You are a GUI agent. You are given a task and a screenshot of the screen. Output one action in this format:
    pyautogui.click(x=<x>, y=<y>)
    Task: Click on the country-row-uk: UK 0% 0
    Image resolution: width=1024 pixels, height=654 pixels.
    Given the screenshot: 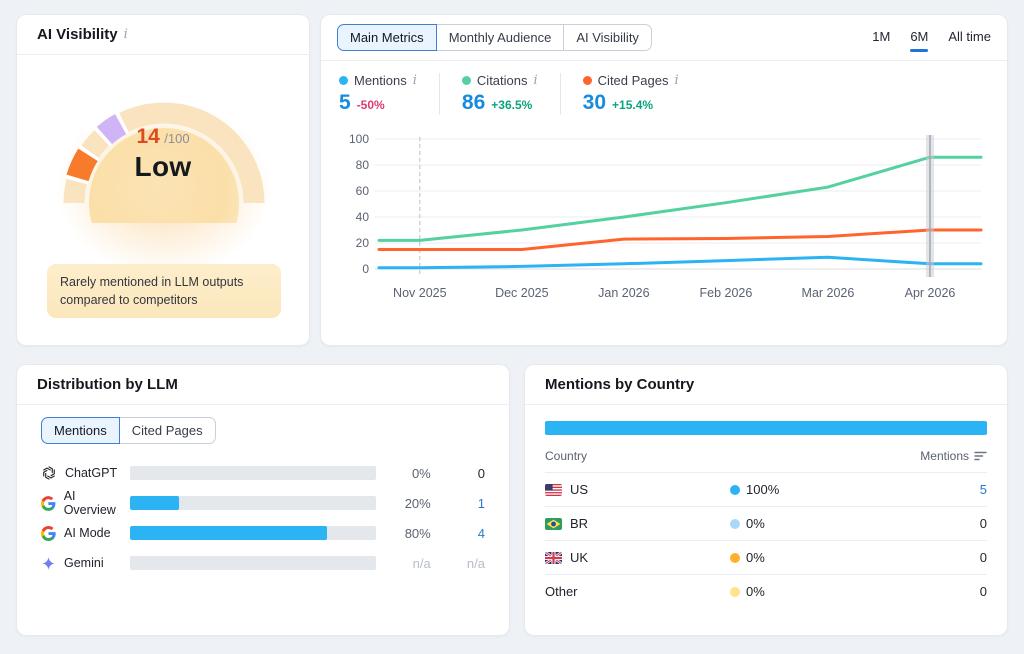 What is the action you would take?
    pyautogui.click(x=766, y=557)
    